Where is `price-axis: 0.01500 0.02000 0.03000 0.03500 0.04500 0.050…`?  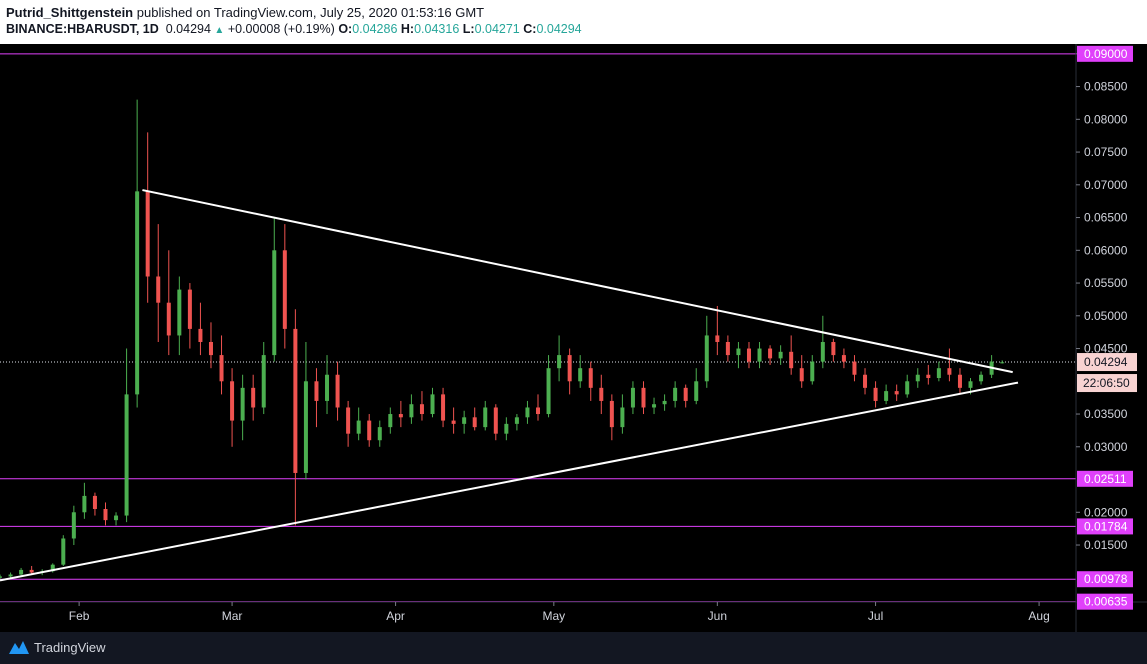 price-axis: 0.01500 0.02000 0.03000 0.03500 0.04500 0.050… is located at coordinates (1106, 327).